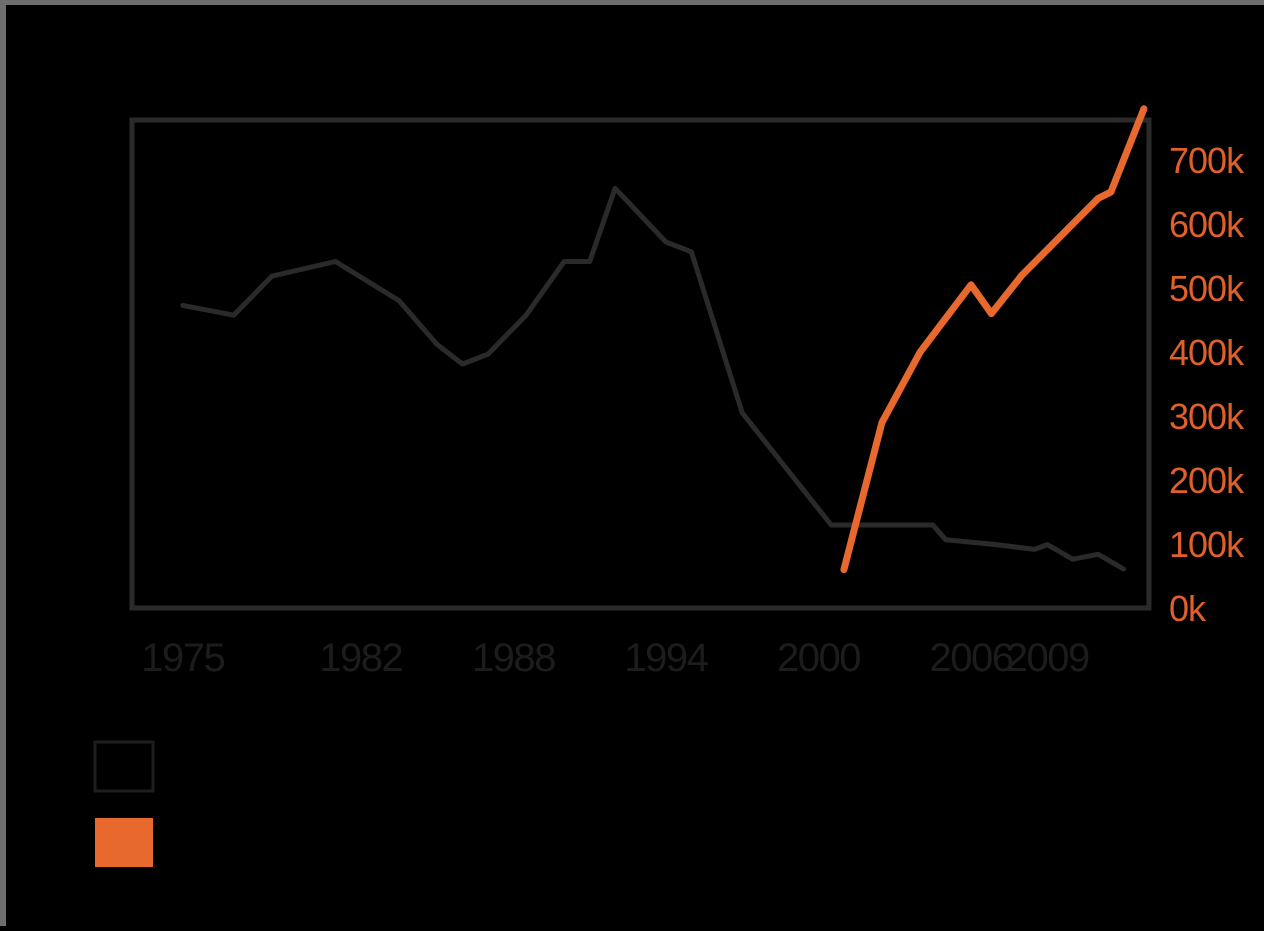 The image size is (1264, 931). Describe the element at coordinates (1207, 160) in the screenshot. I see `y2-tick-label: 700k` at that location.